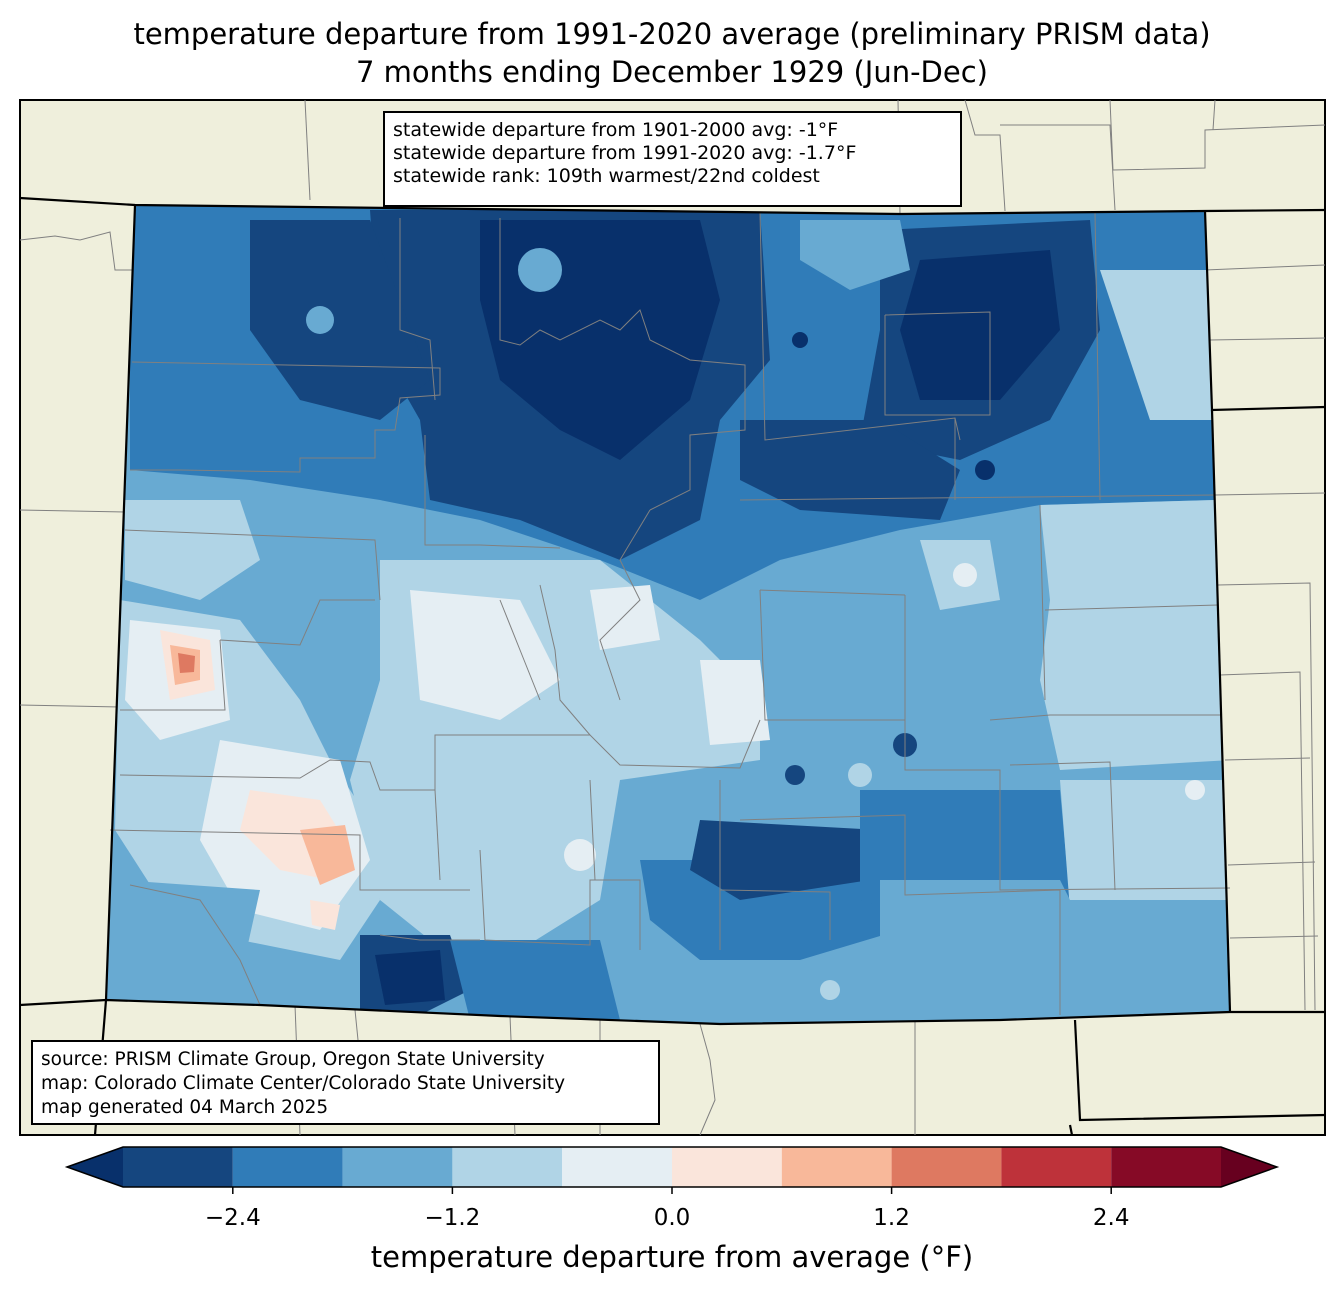  Describe the element at coordinates (1111, 1218) in the screenshot. I see `colorbar-tick-label: 2.4` at that location.